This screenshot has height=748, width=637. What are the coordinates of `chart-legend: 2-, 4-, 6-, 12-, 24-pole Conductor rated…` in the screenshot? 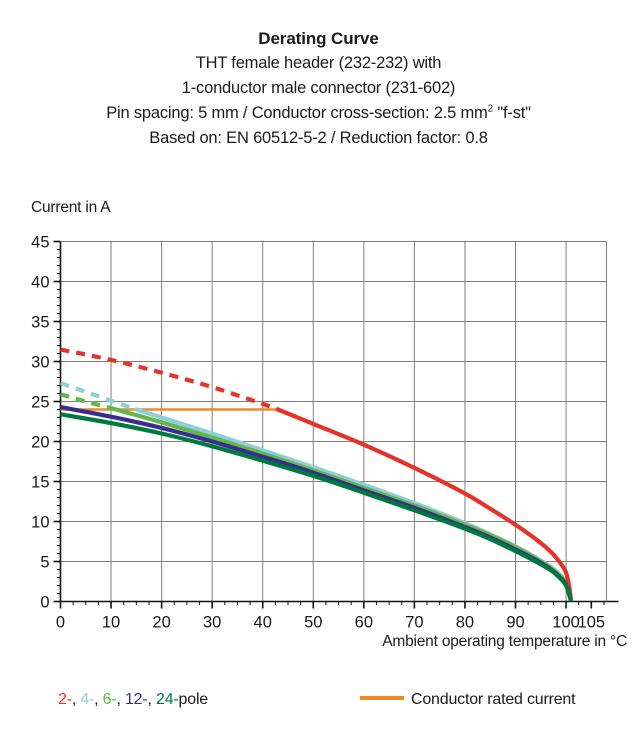 It's located at (318, 706).